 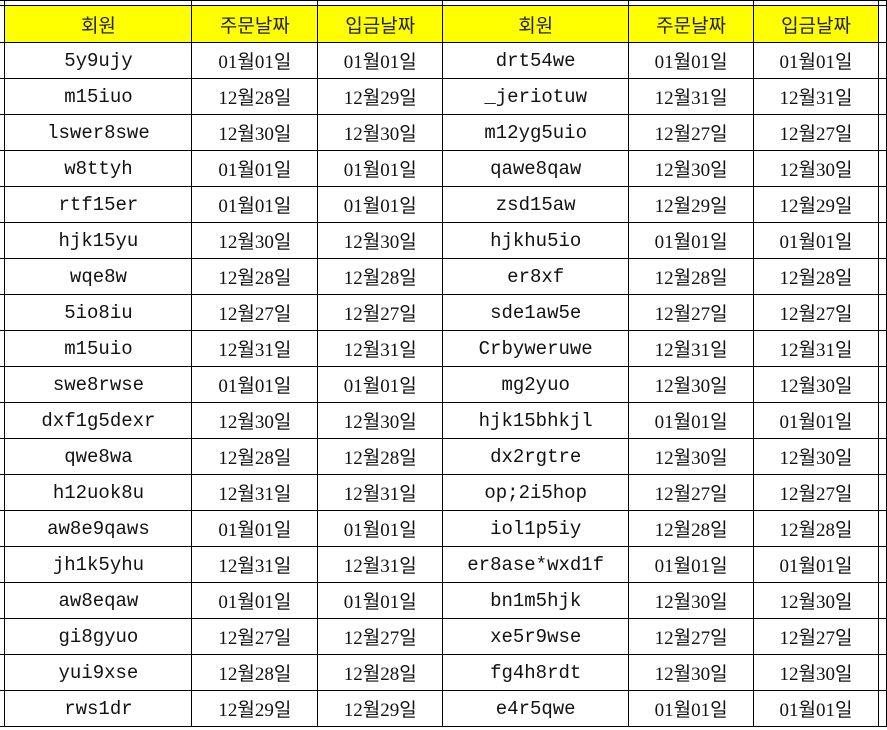 I want to click on member-cell: lswer8swe, so click(x=98, y=132).